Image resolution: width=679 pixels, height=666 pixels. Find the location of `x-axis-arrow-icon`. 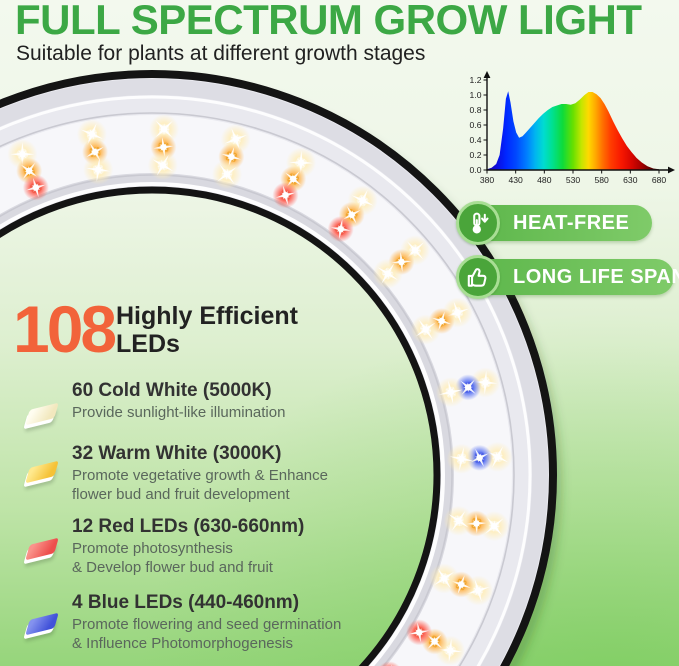

x-axis-arrow-icon is located at coordinates (671, 170).